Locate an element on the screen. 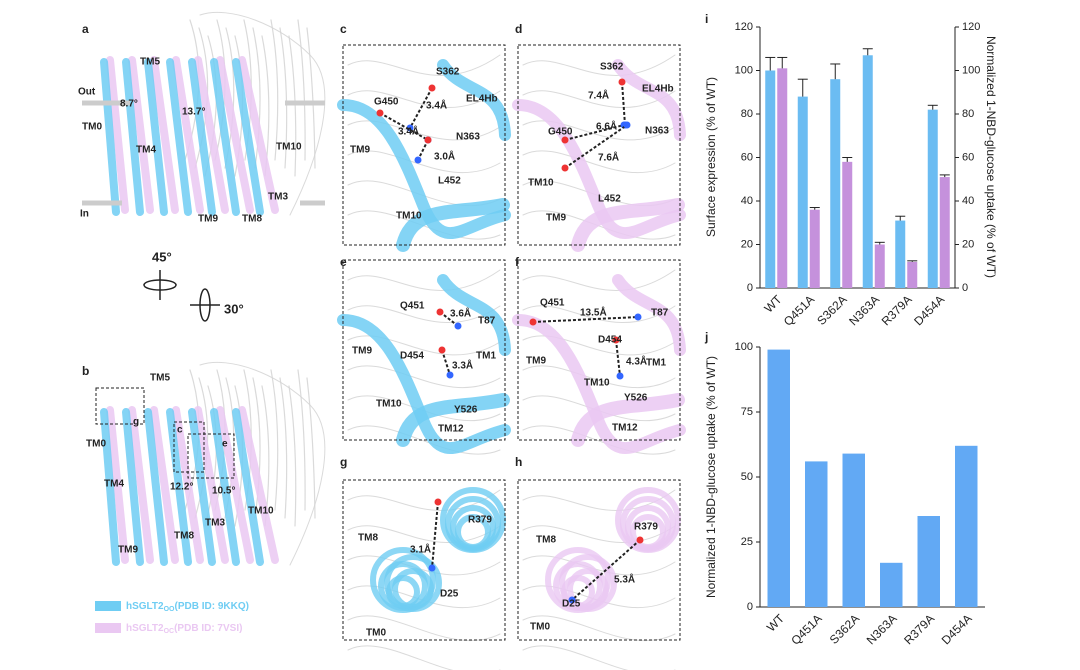  annotation: G450 is located at coordinates (560, 132).